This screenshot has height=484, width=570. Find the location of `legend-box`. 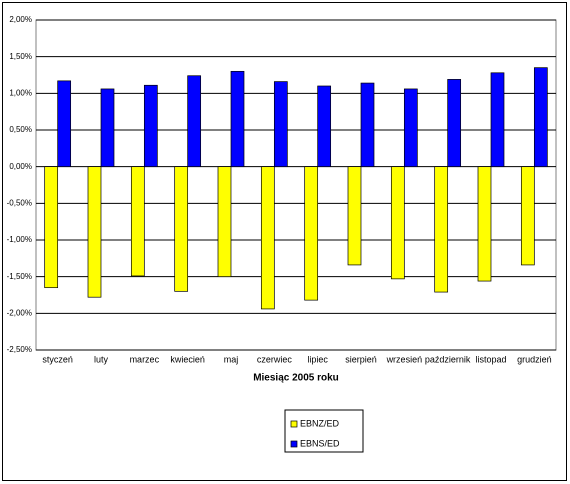

legend-box is located at coordinates (324, 431).